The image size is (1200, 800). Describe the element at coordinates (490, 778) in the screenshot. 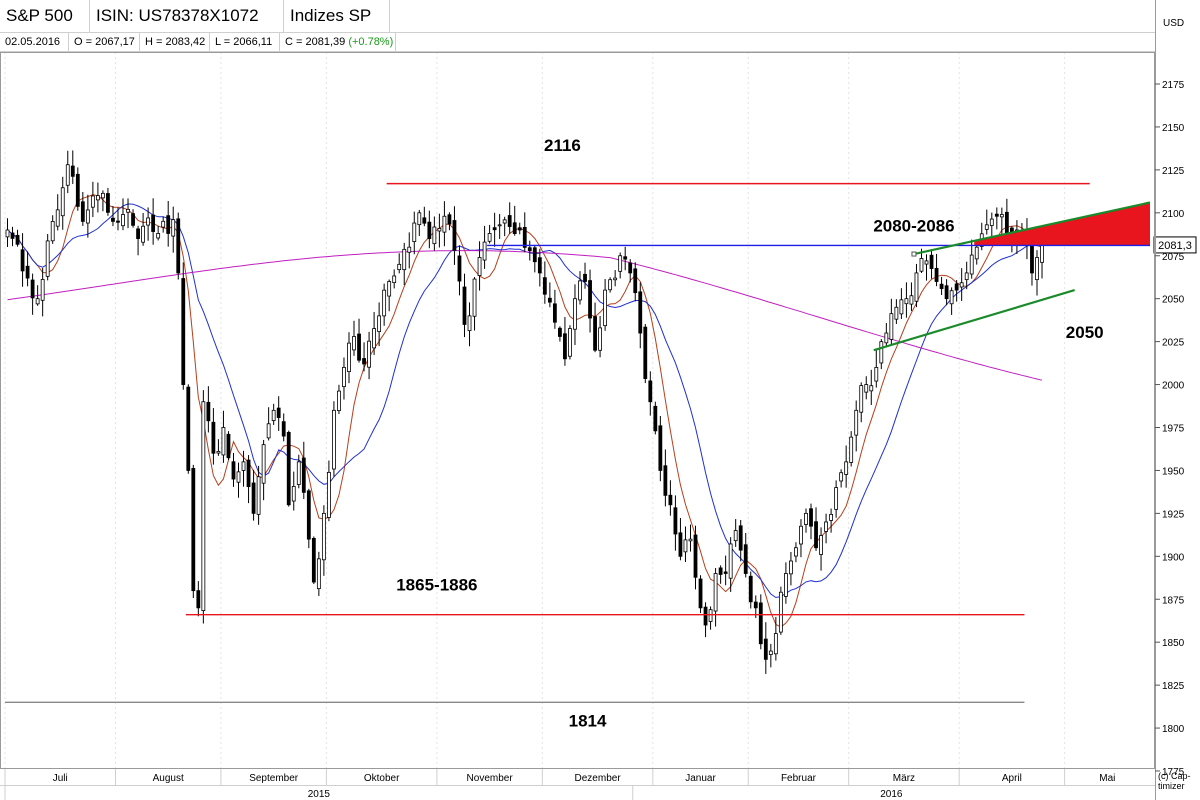

I see `month-label: November` at that location.